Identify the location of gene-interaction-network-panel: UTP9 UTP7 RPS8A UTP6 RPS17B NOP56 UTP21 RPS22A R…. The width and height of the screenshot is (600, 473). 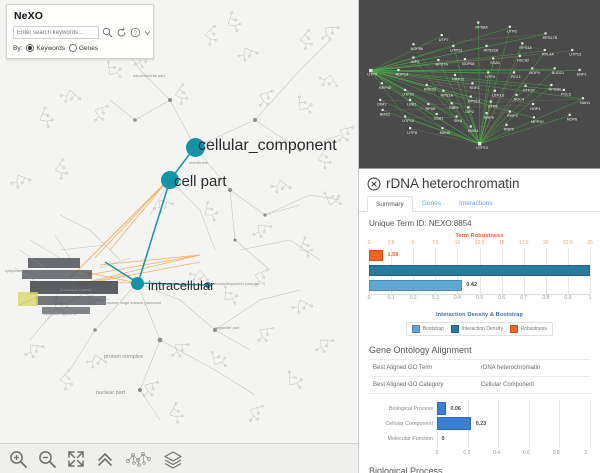
(479, 84).